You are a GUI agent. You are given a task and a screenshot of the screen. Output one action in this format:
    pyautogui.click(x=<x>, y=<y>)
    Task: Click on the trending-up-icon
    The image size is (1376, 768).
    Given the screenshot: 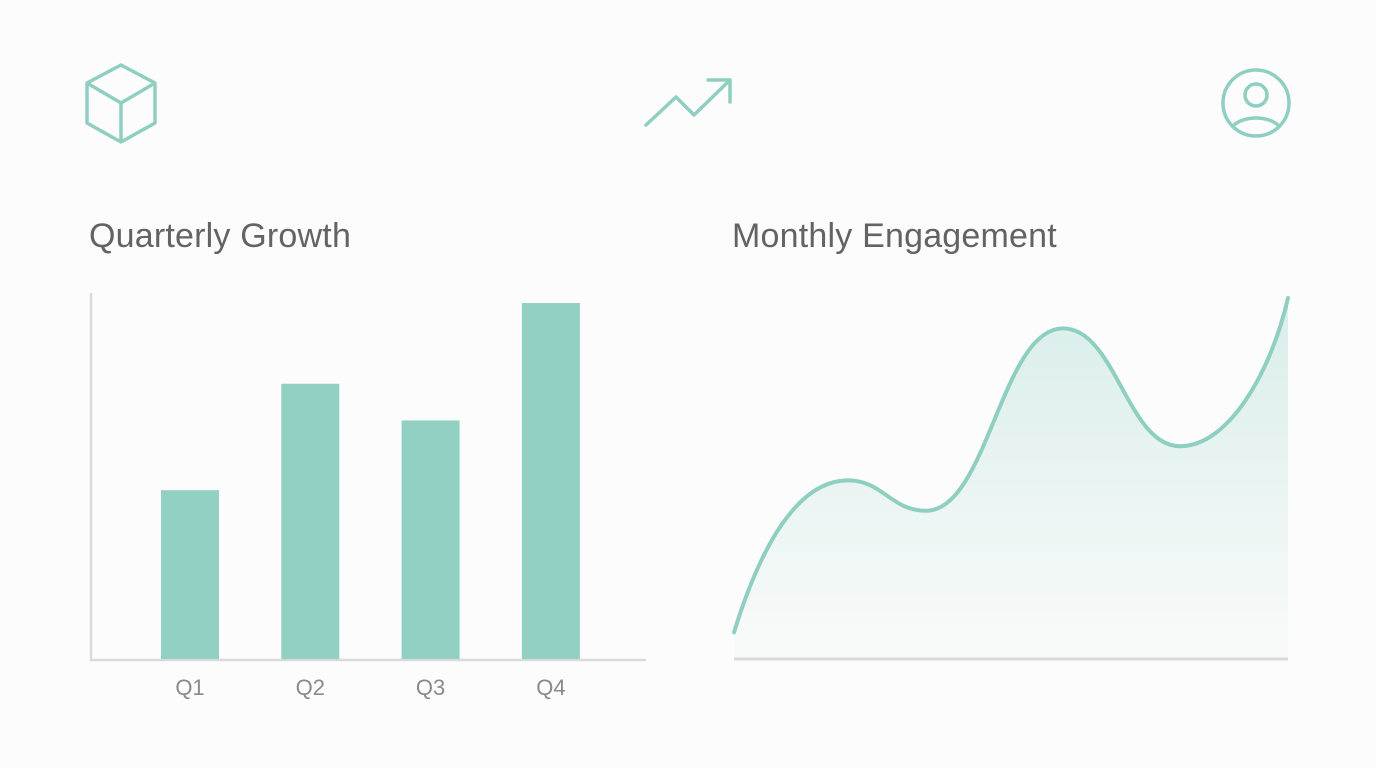 What is the action you would take?
    pyautogui.click(x=688, y=102)
    